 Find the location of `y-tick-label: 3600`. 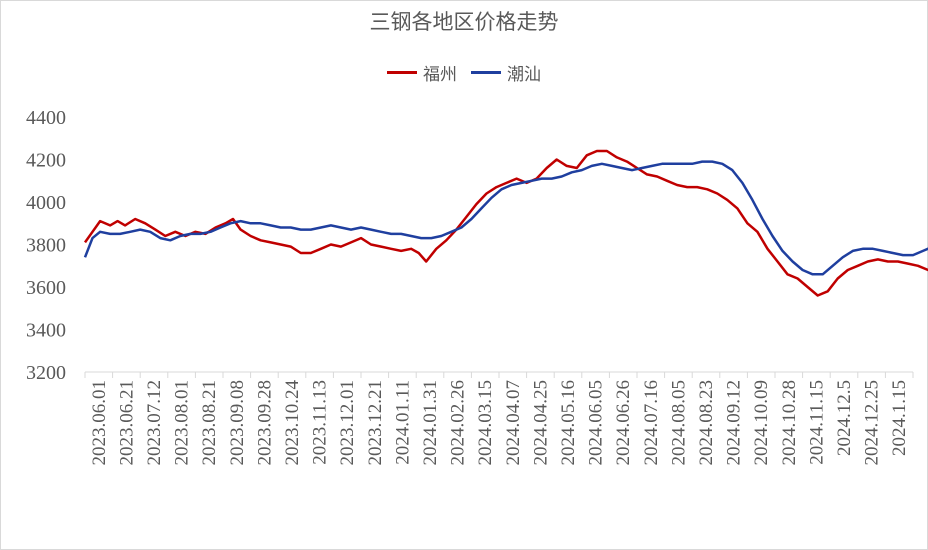

y-tick-label: 3600 is located at coordinates (46, 288).